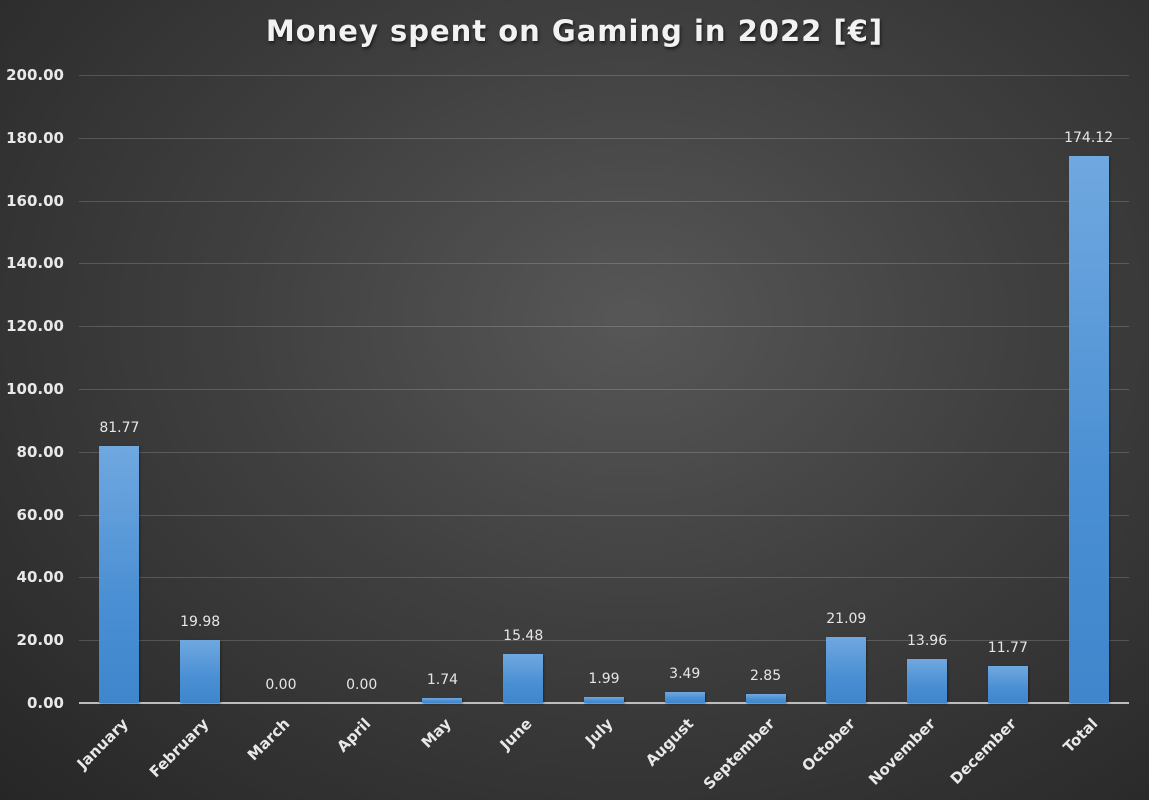 The width and height of the screenshot is (1149, 800). What do you see at coordinates (40, 577) in the screenshot?
I see `y-tick-label: 40.00` at bounding box center [40, 577].